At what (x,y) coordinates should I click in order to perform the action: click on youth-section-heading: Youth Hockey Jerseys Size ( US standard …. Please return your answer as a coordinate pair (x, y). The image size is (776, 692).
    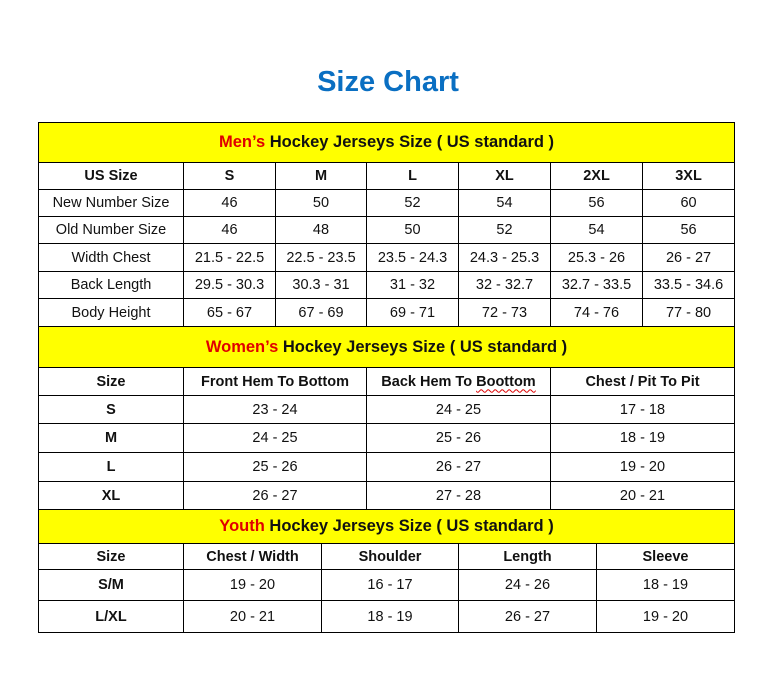
    Looking at the image, I should click on (386, 526).